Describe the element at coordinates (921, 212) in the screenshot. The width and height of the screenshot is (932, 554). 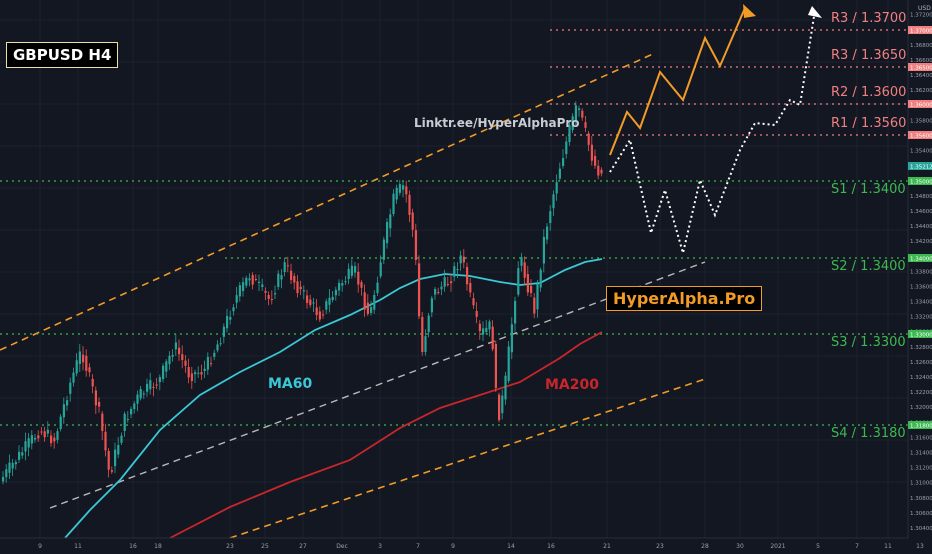
I see `price-tick-label: 1.34600` at that location.